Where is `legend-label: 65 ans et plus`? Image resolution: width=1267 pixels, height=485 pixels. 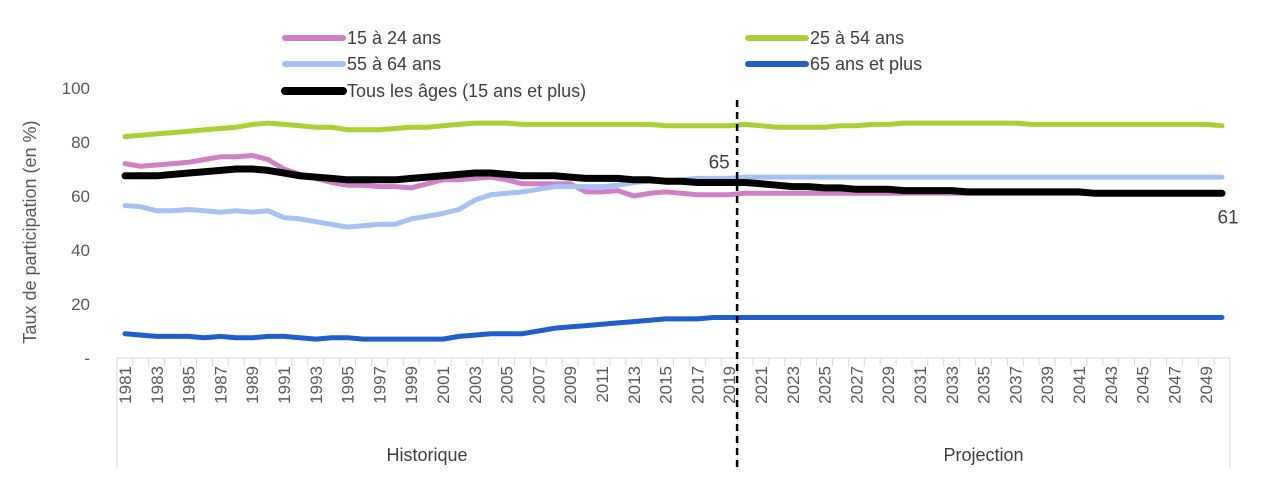 legend-label: 65 ans et plus is located at coordinates (866, 64).